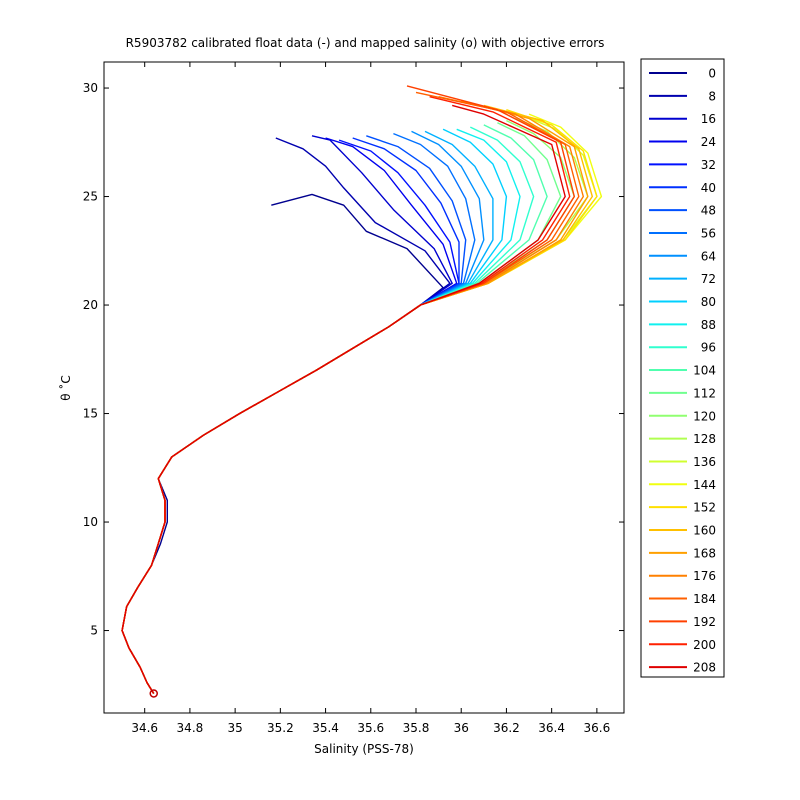  Describe the element at coordinates (90, 88) in the screenshot. I see `y-tick-label: 30` at that location.